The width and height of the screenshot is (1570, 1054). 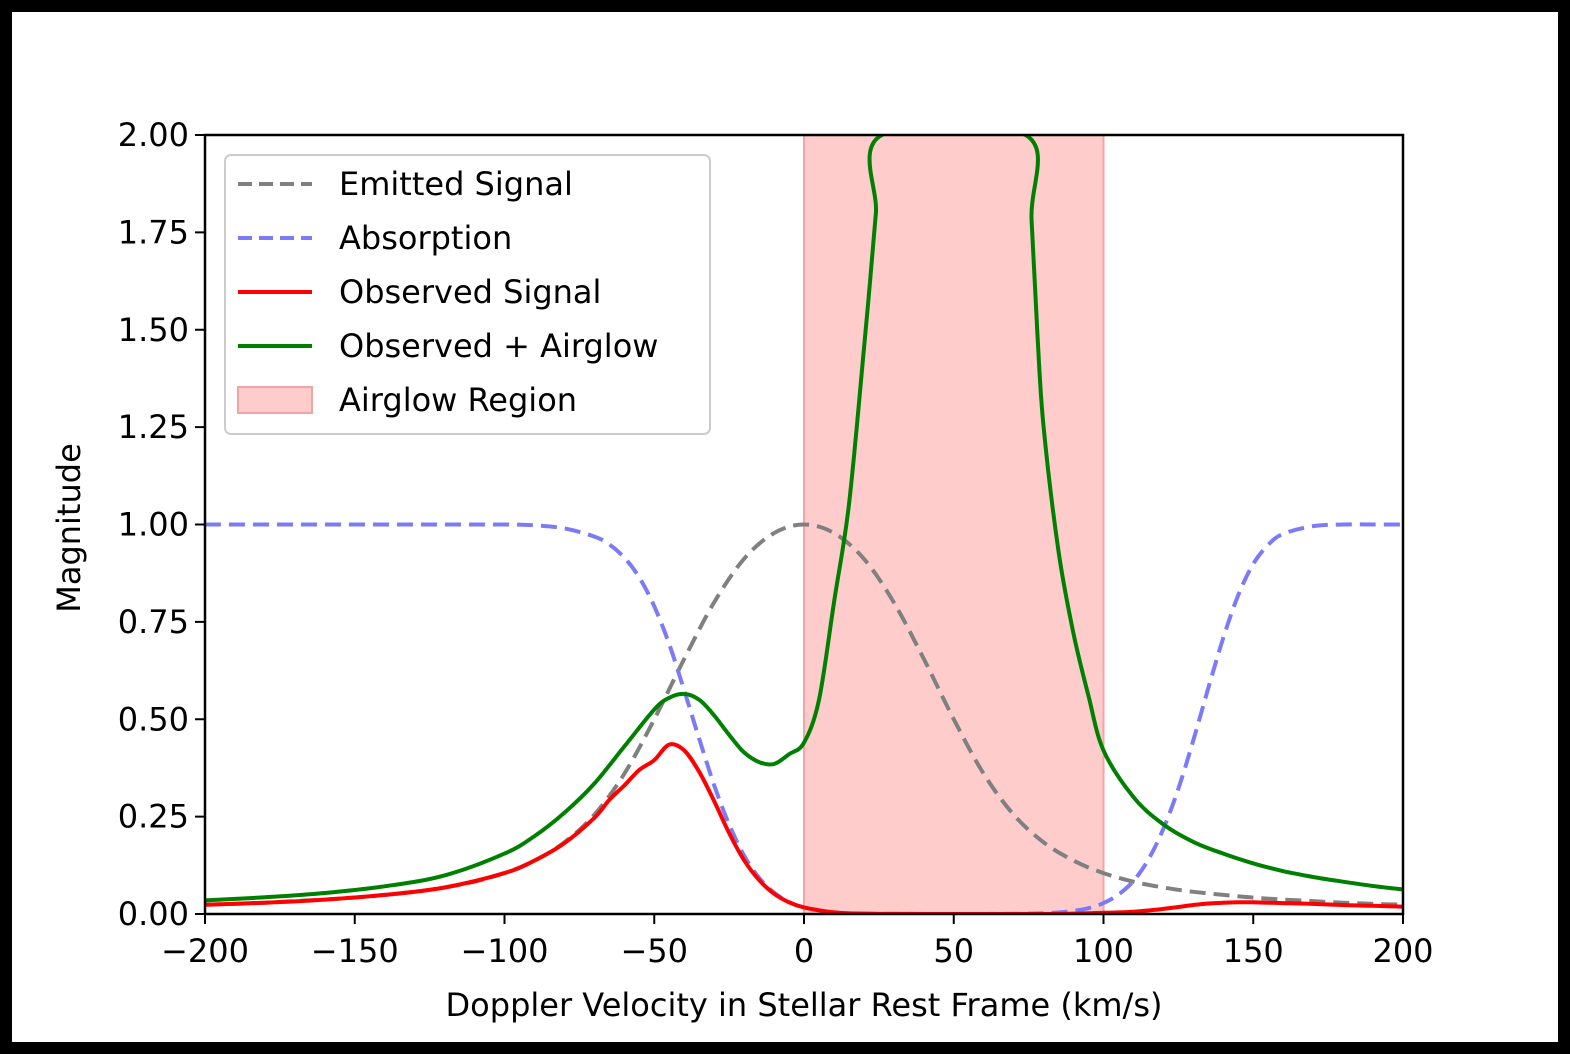 What do you see at coordinates (953, 951) in the screenshot?
I see `x-tick-label: 50` at bounding box center [953, 951].